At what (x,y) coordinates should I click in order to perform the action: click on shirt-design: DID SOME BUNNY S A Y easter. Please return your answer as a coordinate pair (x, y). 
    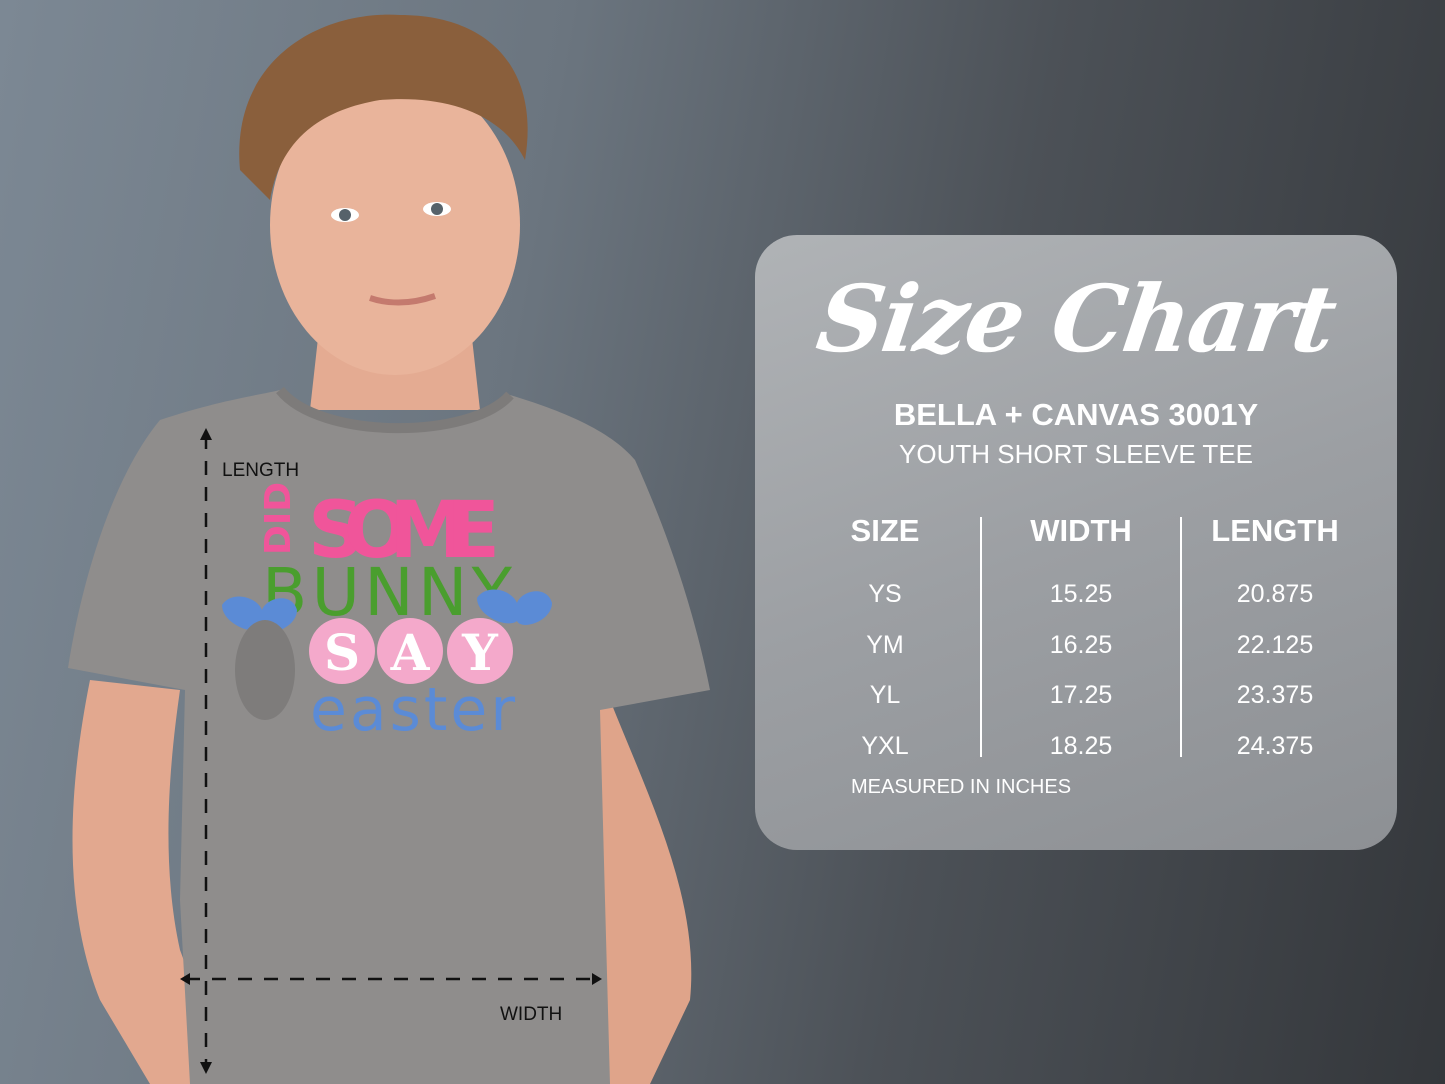
    Looking at the image, I should click on (387, 613).